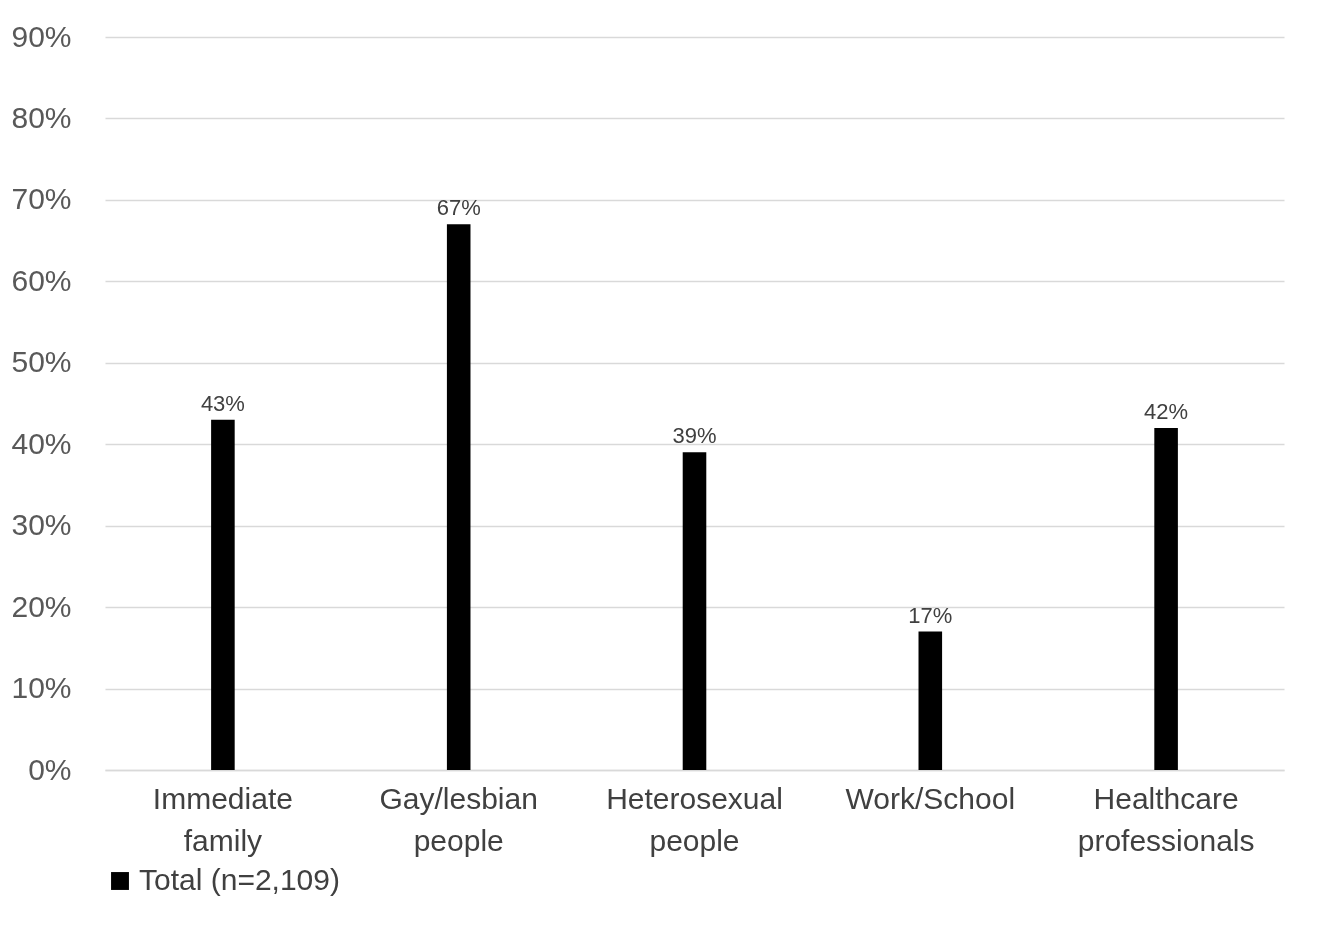 Image resolution: width=1317 pixels, height=931 pixels. Describe the element at coordinates (41, 36) in the screenshot. I see `y-tick-label: 90%` at that location.